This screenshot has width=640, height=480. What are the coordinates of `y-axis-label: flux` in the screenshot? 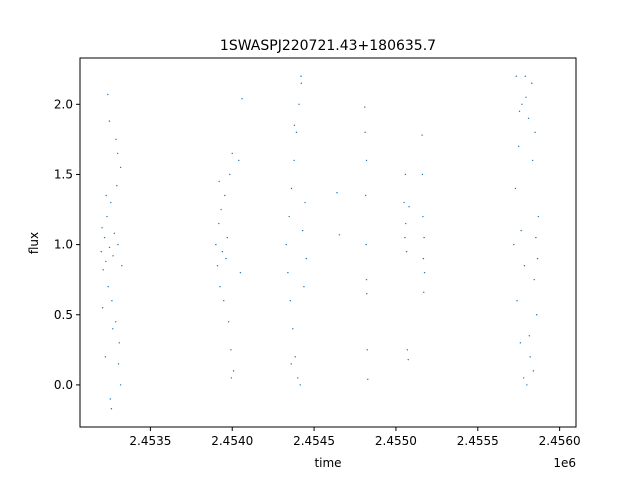 It's located at (34, 243).